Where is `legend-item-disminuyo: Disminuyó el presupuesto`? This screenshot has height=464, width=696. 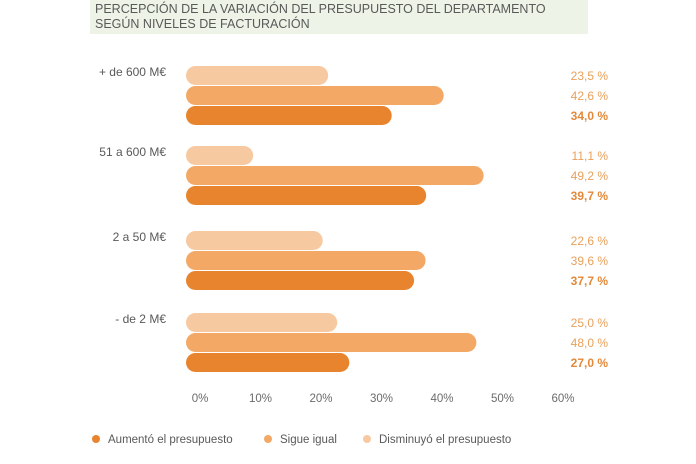 legend-item-disminuyo: Disminuyó el presupuesto is located at coordinates (437, 440).